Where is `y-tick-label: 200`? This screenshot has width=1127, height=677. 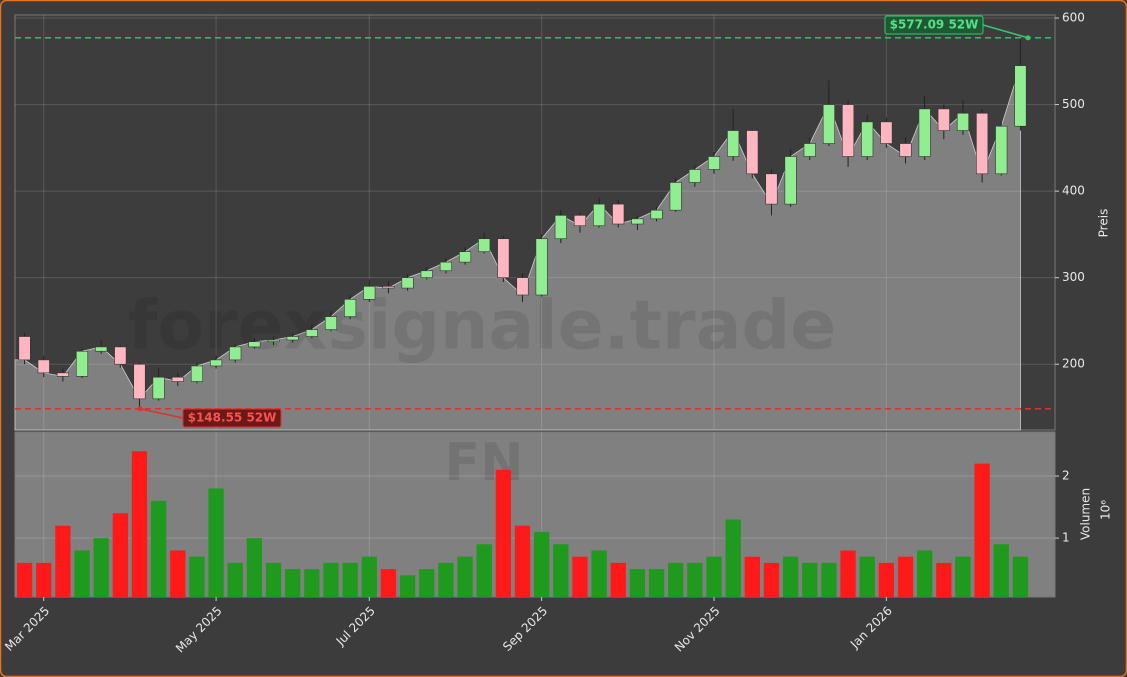
y-tick-label: 200 is located at coordinates (1073, 364).